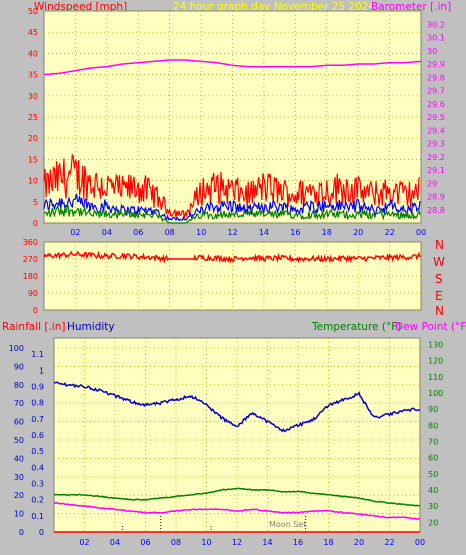  I want to click on y-tick-label-humidity: 90, so click(19, 366).